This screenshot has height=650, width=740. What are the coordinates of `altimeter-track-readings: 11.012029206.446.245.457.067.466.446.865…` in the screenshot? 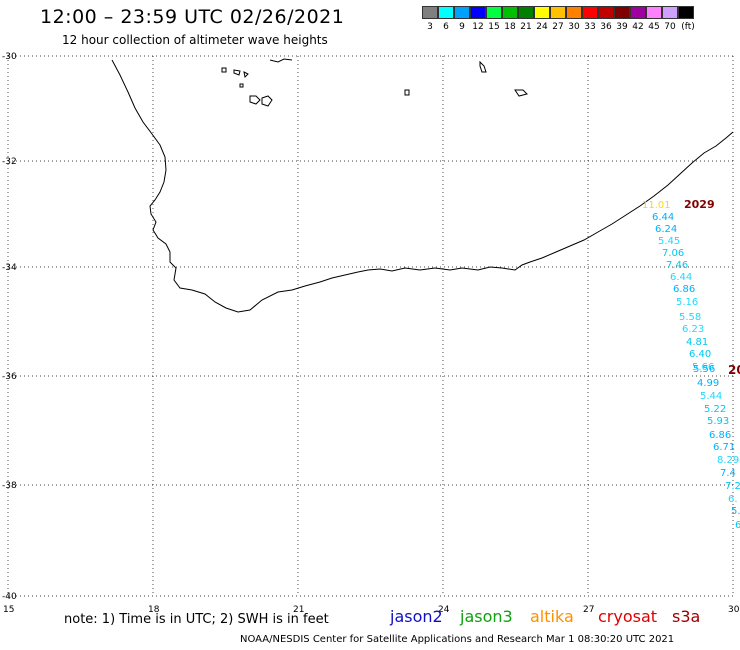 It's located at (691, 364).